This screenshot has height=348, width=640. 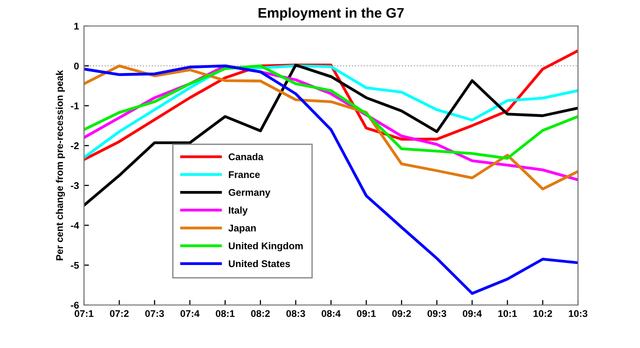 I want to click on chart-title: Employment in the G7, so click(x=331, y=14).